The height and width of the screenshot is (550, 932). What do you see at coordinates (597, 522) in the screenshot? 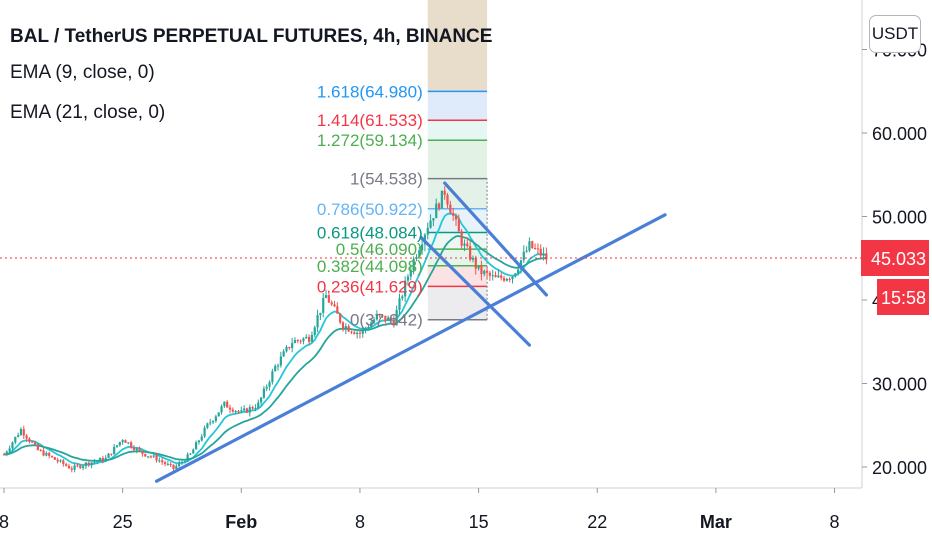
I see `time-tick-label: 22` at bounding box center [597, 522].